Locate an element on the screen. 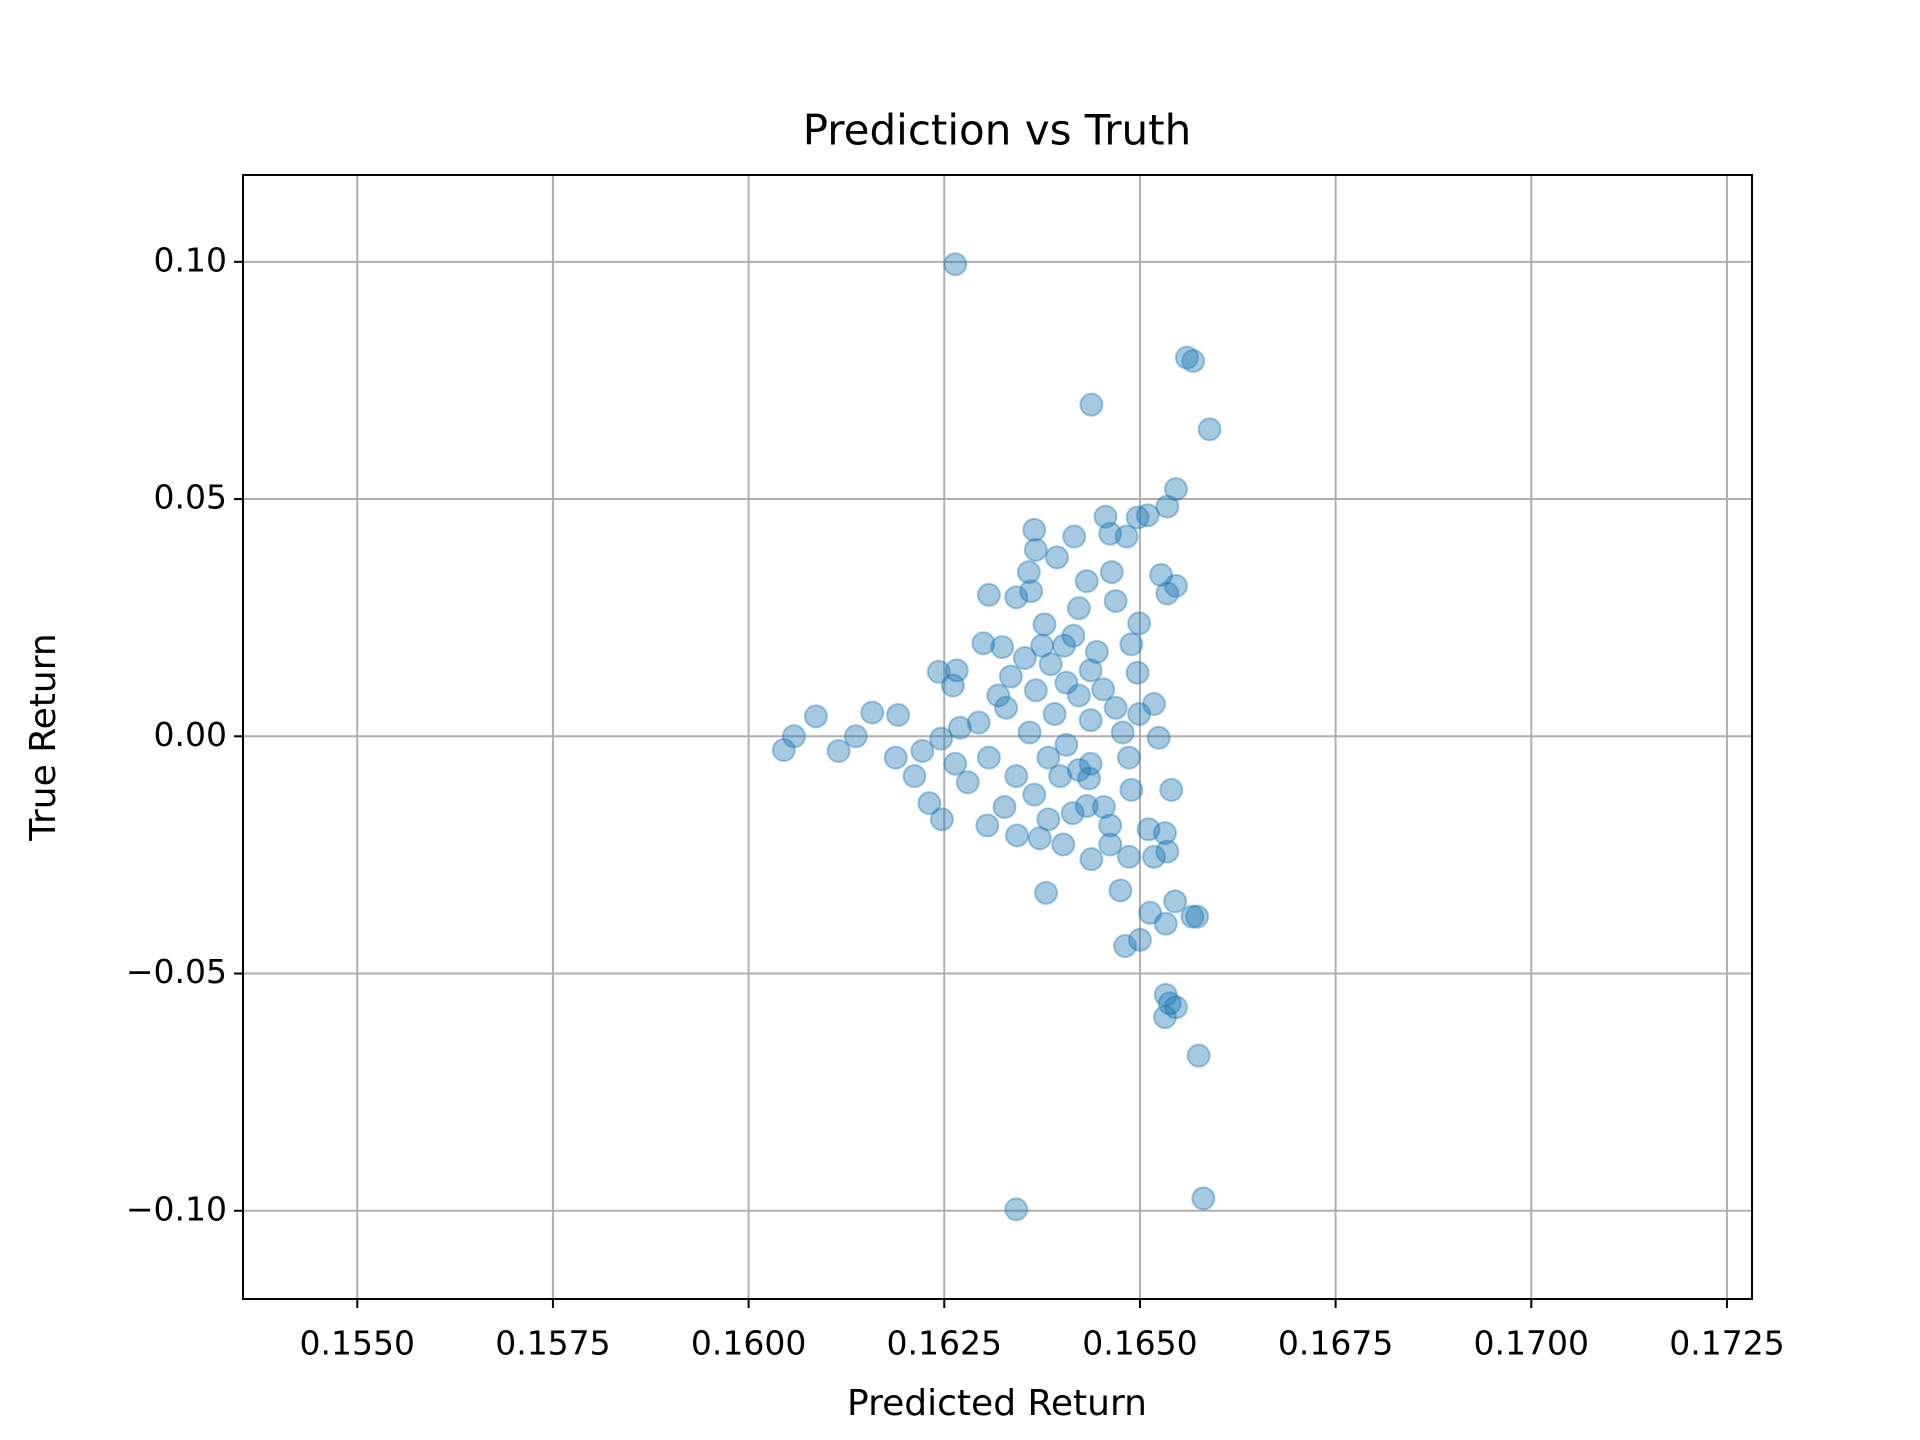  x-tick-label: 0.1550 is located at coordinates (357, 1343).